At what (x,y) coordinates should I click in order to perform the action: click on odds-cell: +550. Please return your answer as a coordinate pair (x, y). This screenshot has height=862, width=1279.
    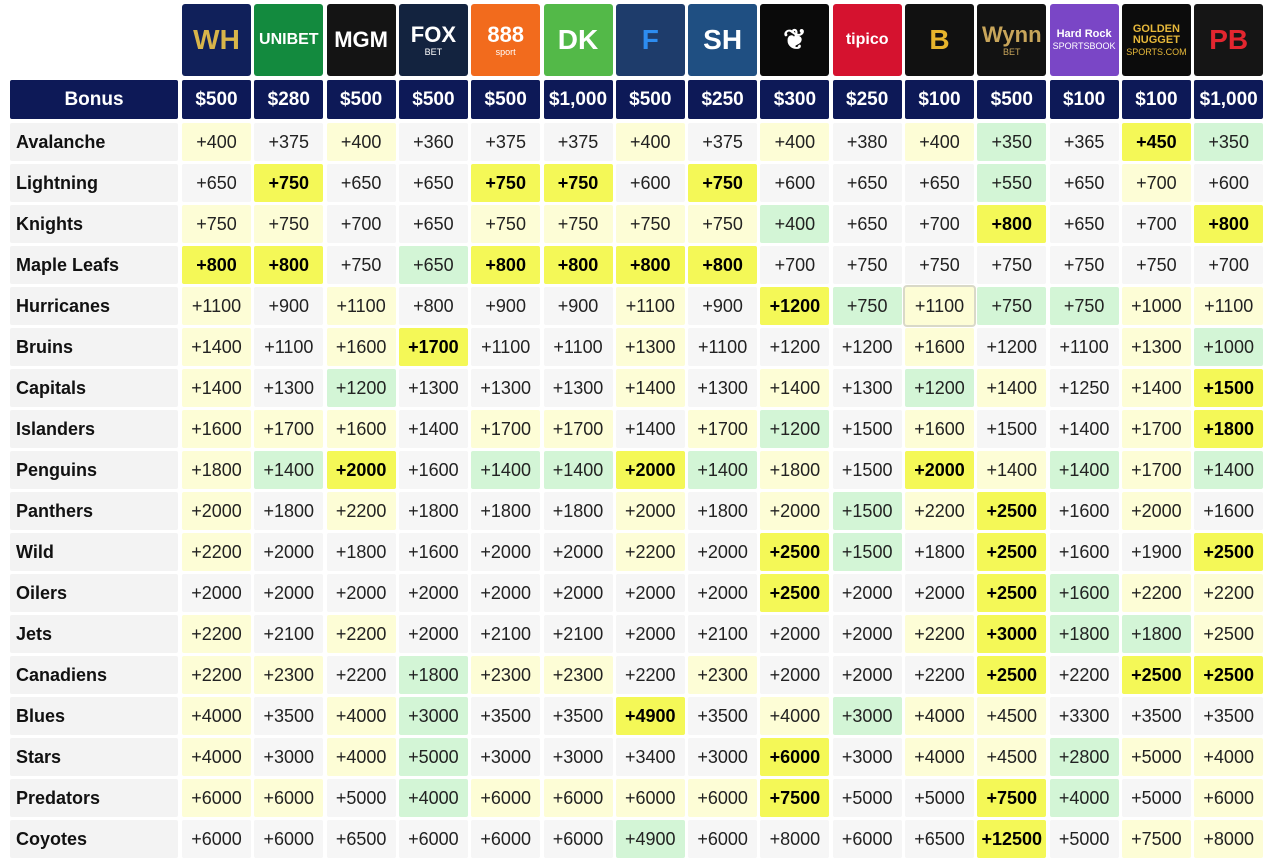
    Looking at the image, I should click on (1012, 183).